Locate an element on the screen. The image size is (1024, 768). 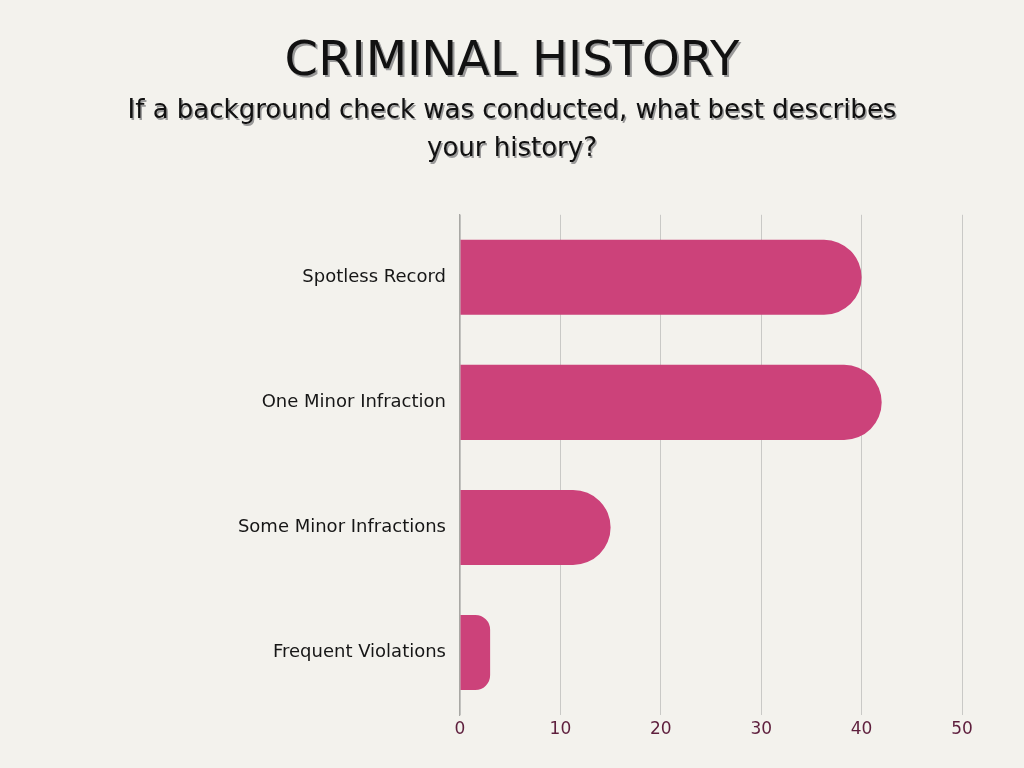
chart-title: CRIMINAL HISTORY is located at coordinates (512, 58).